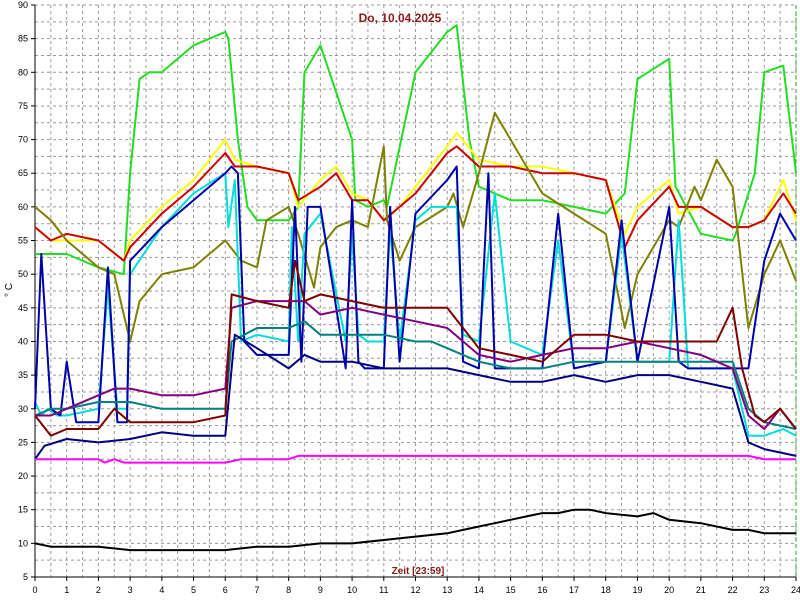 This screenshot has height=600, width=800. I want to click on x-tick-label: 9, so click(320, 590).